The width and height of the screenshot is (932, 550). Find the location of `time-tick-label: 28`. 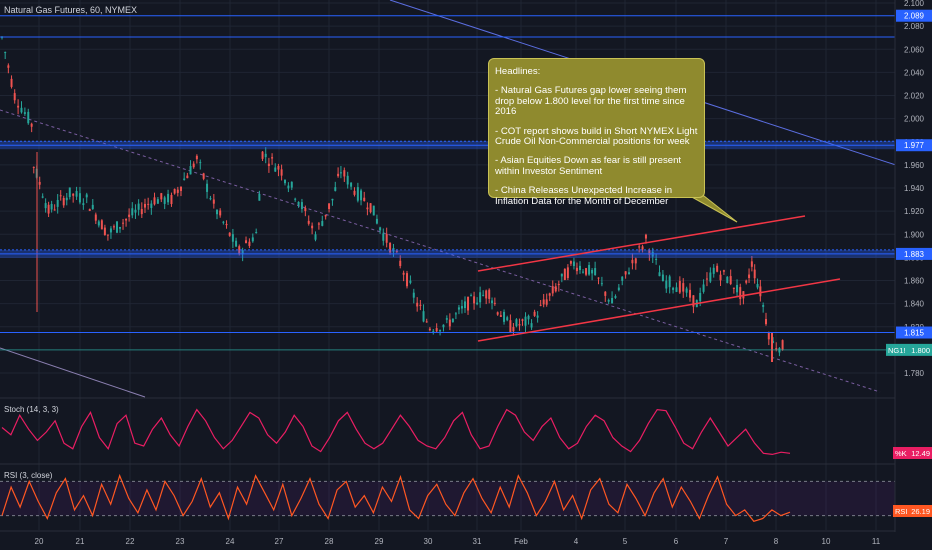

time-tick-label: 28 is located at coordinates (329, 541).